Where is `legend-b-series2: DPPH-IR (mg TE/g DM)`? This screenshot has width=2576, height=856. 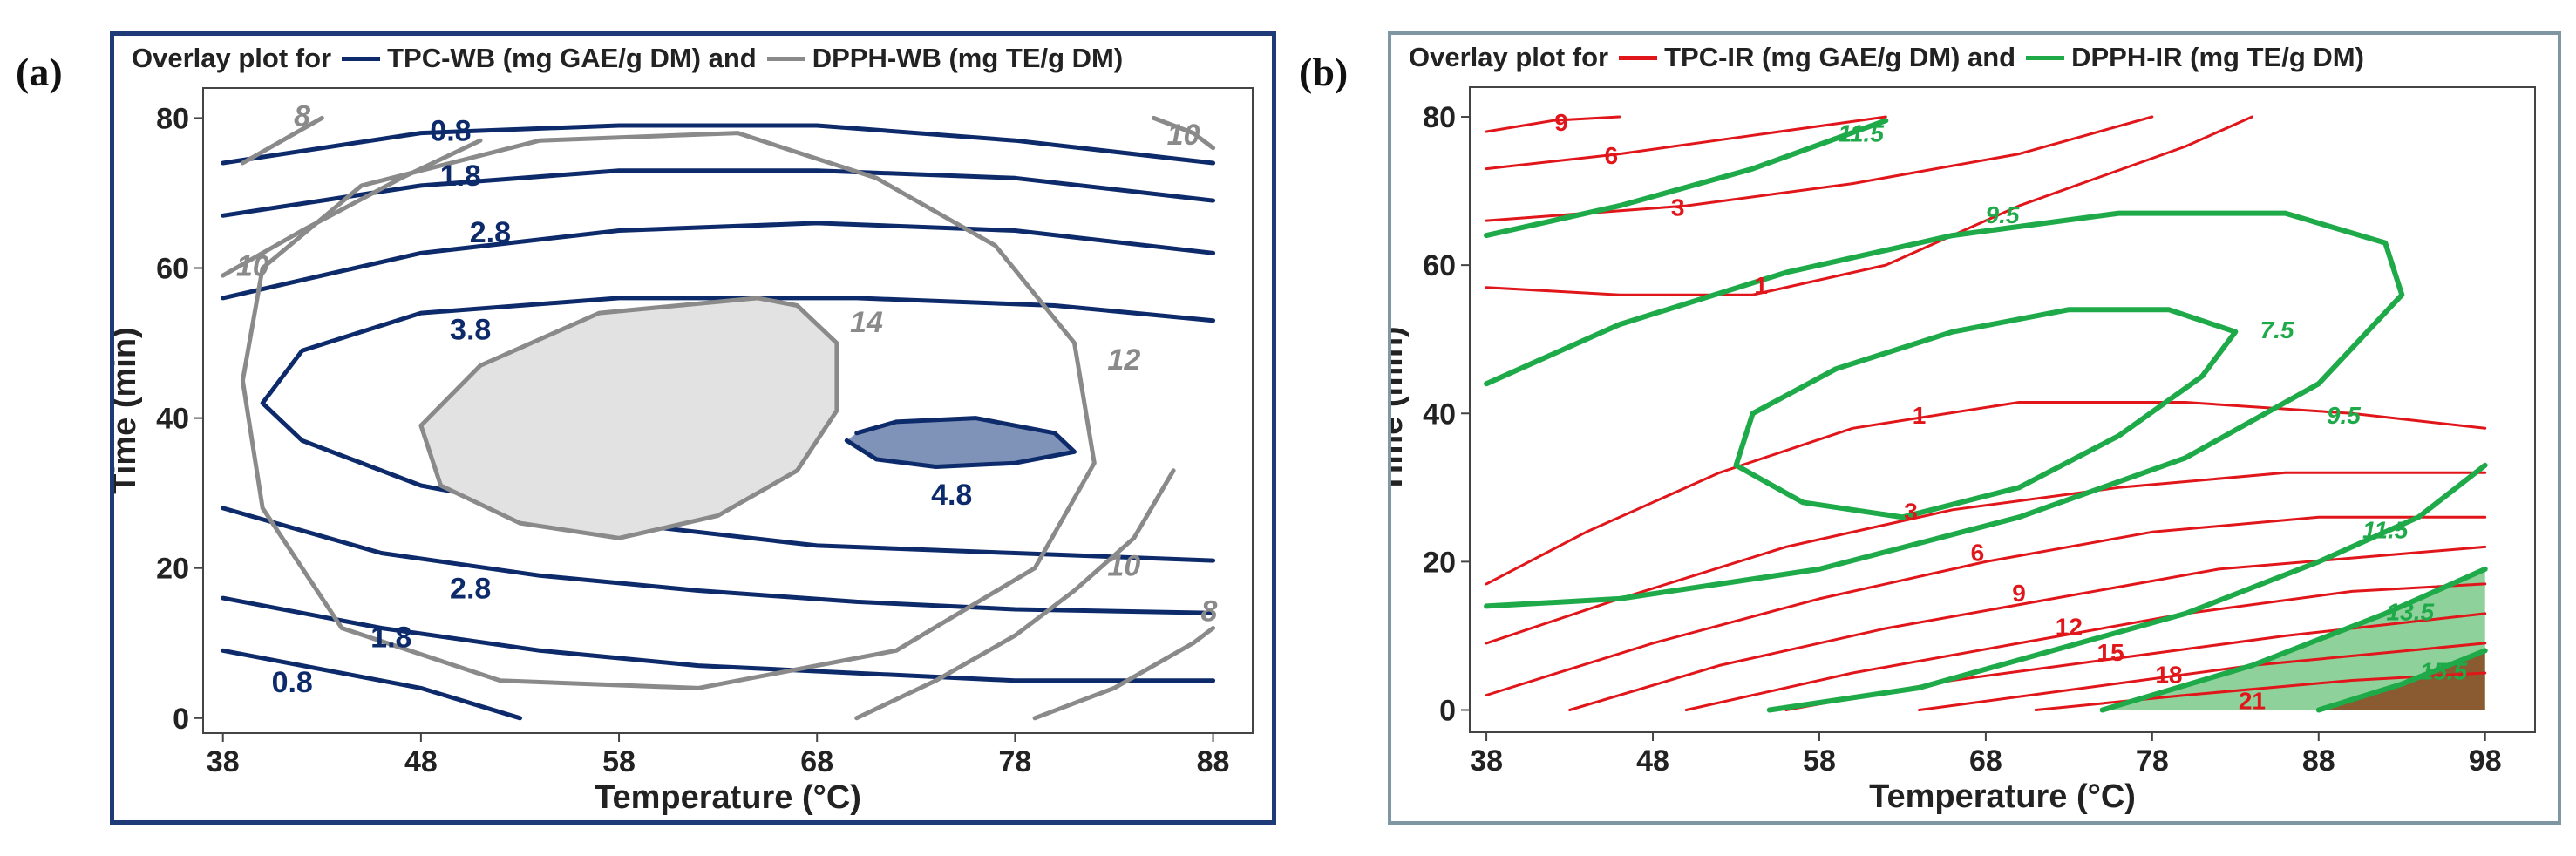
legend-b-series2: DPPH-IR (mg TE/g DM) is located at coordinates (2217, 57).